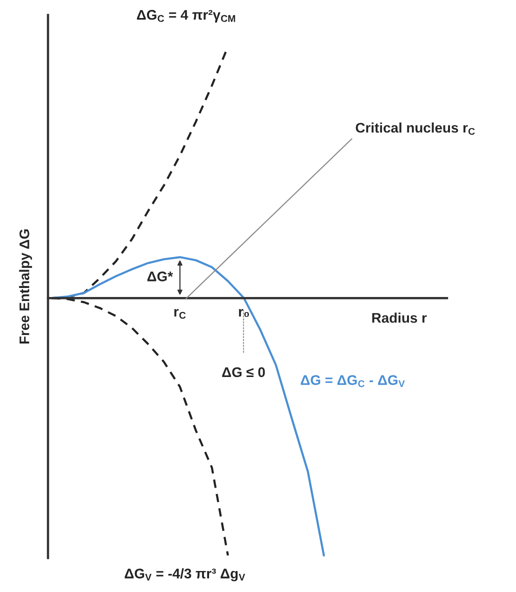 The width and height of the screenshot is (516, 592). What do you see at coordinates (185, 575) in the screenshot?
I see `series-label: ΔG$_{V}$ = -4/3 πr³ Δg$_{V}$` at bounding box center [185, 575].